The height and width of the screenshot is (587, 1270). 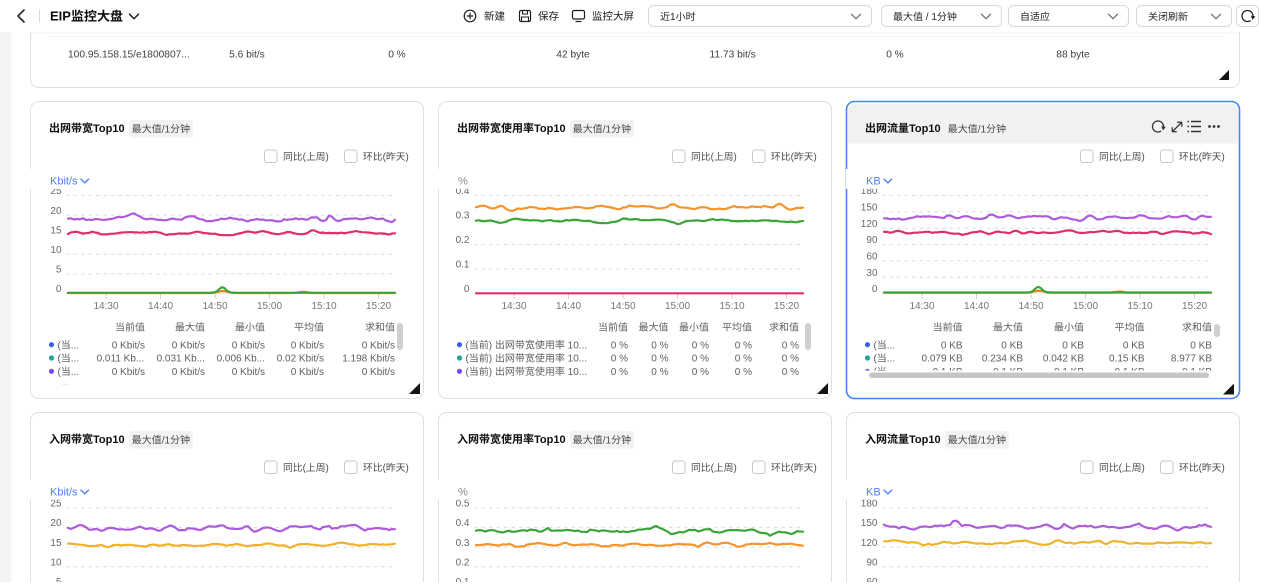 I want to click on svg-text: 25, so click(x=56, y=503).